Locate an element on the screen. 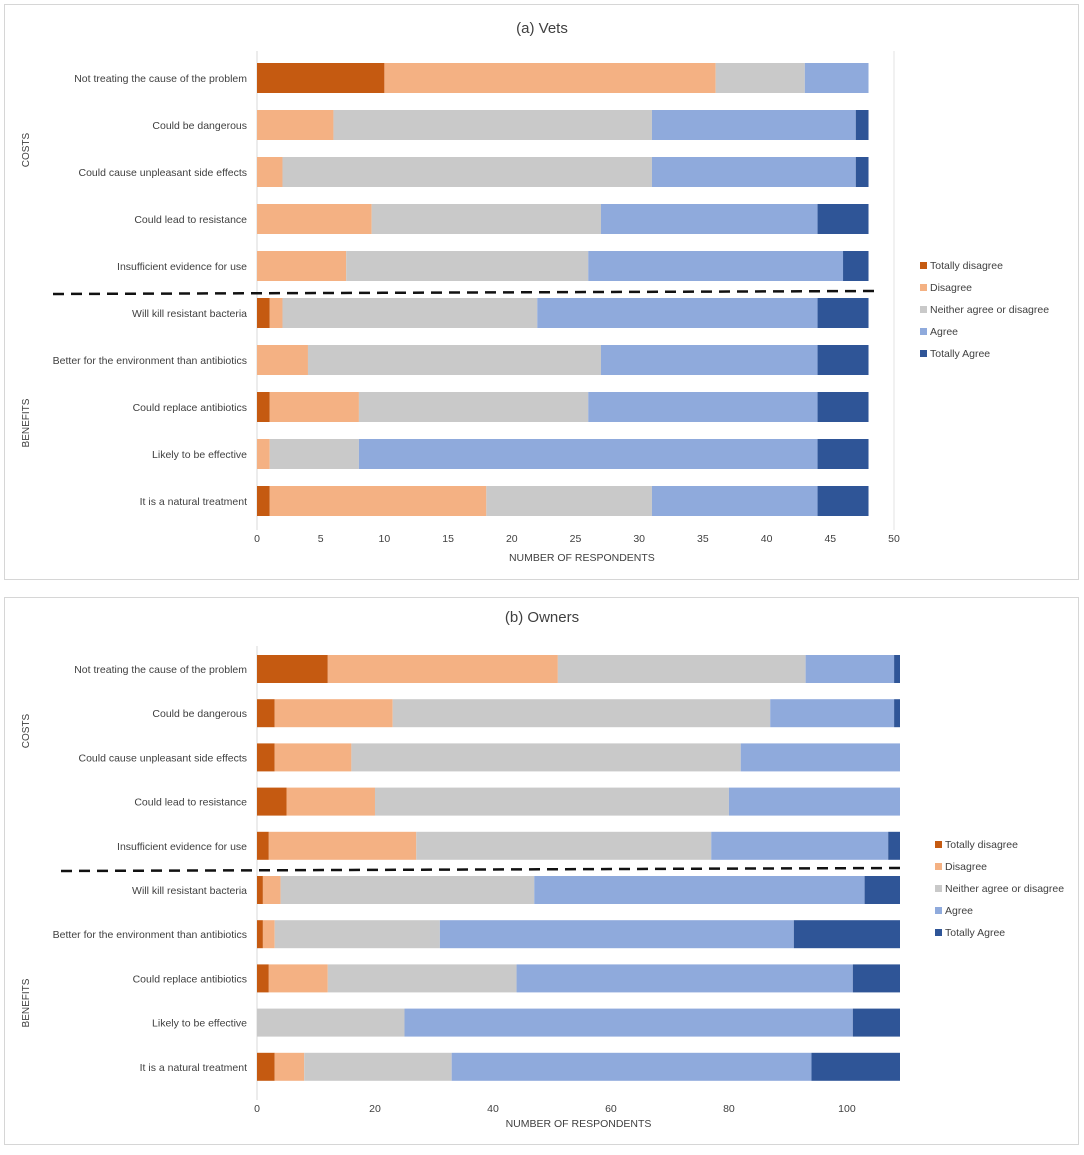 This screenshot has width=1084, height=1155. bar-not-treating-the-cause-of-the-problem-disagree is located at coordinates (442, 669).